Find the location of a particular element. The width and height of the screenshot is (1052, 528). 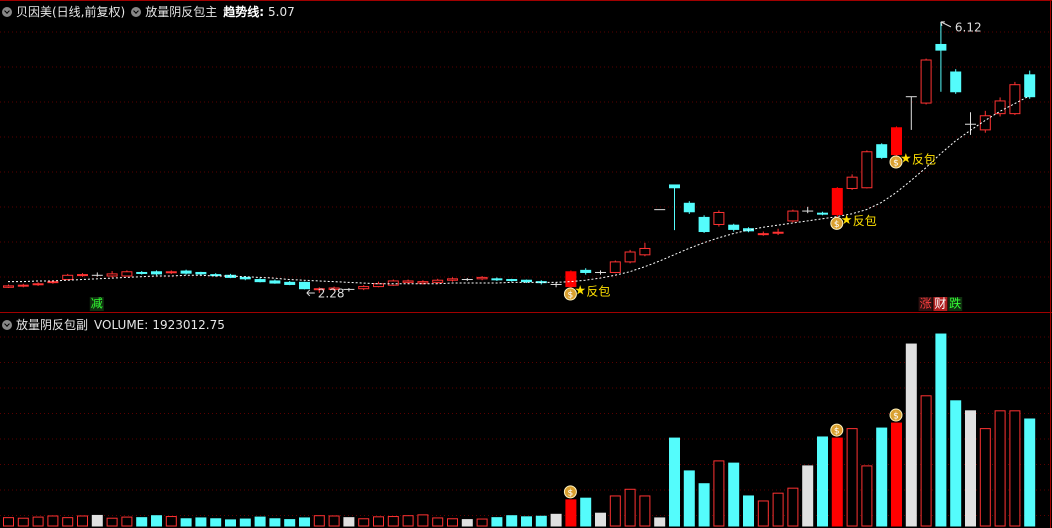

event-label: 跌 is located at coordinates (955, 303).